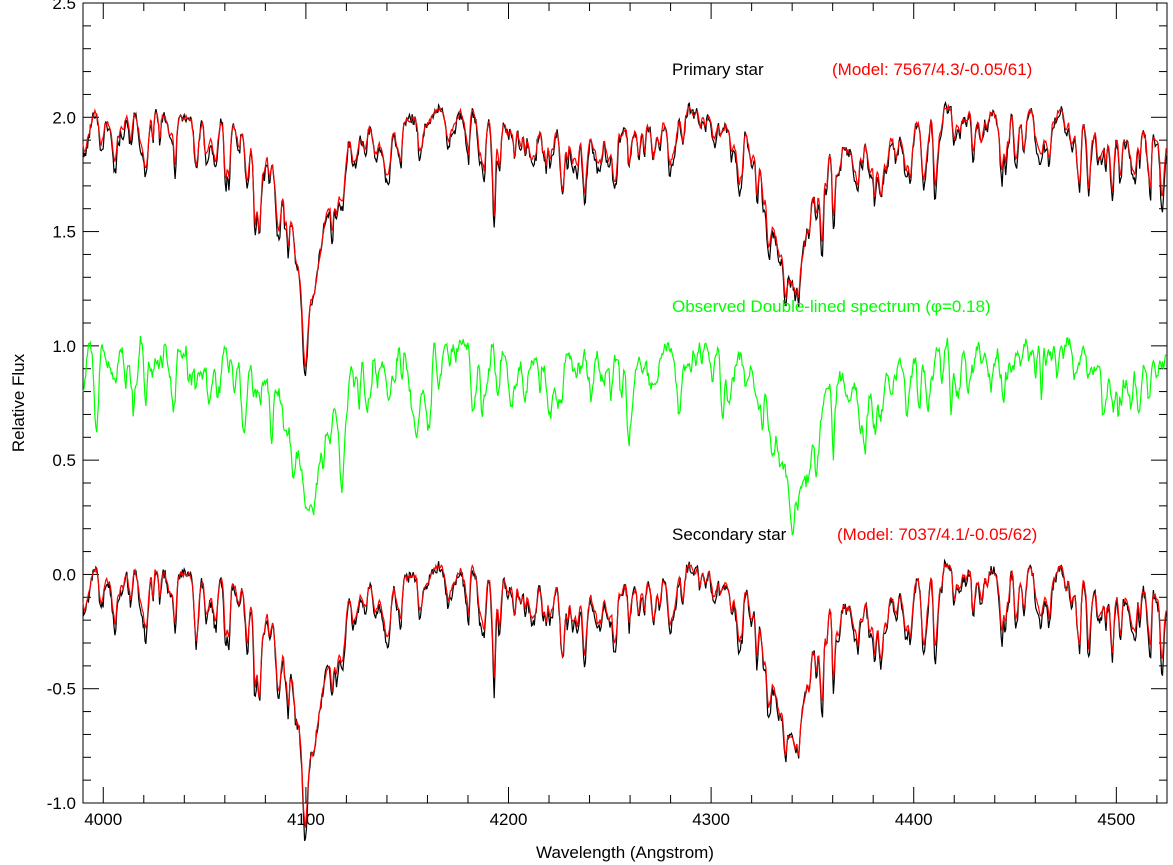 This screenshot has width=1173, height=865. Describe the element at coordinates (64, 346) in the screenshot. I see `y-tick-label: 1.0` at that location.